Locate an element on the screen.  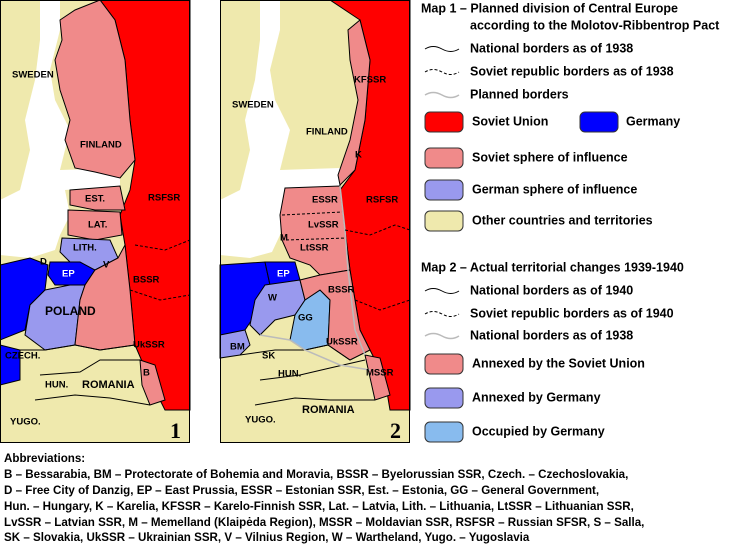
map-label: CZECH. is located at coordinates (22, 356).